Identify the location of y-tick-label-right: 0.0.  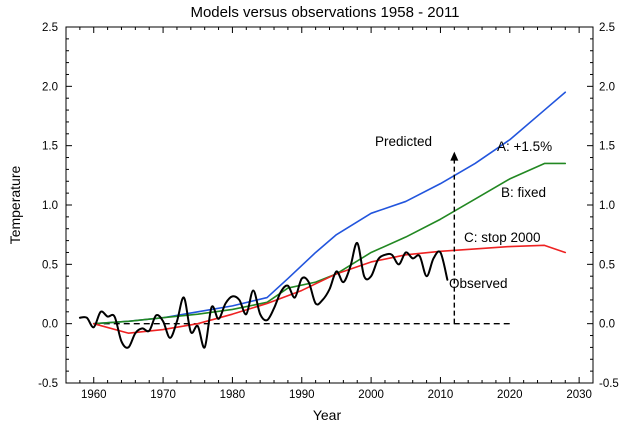
(607, 325).